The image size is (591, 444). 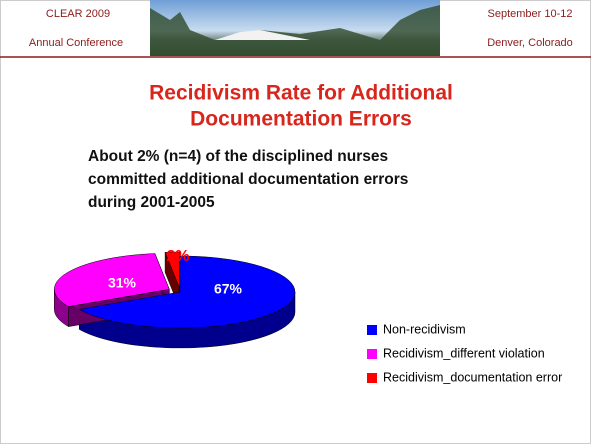 What do you see at coordinates (262, 35) in the screenshot?
I see `header-photo-snow` at bounding box center [262, 35].